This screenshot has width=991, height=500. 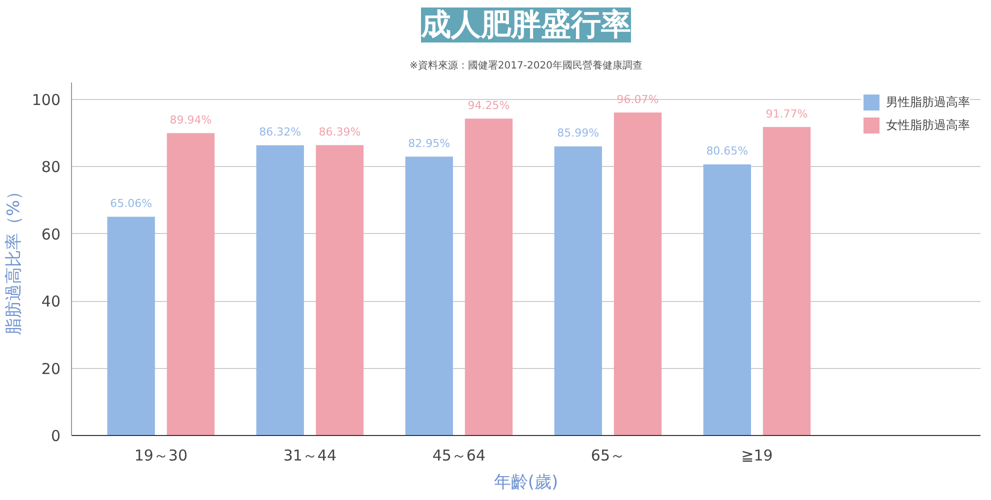 I want to click on data-label: 96.07%, so click(x=637, y=99).